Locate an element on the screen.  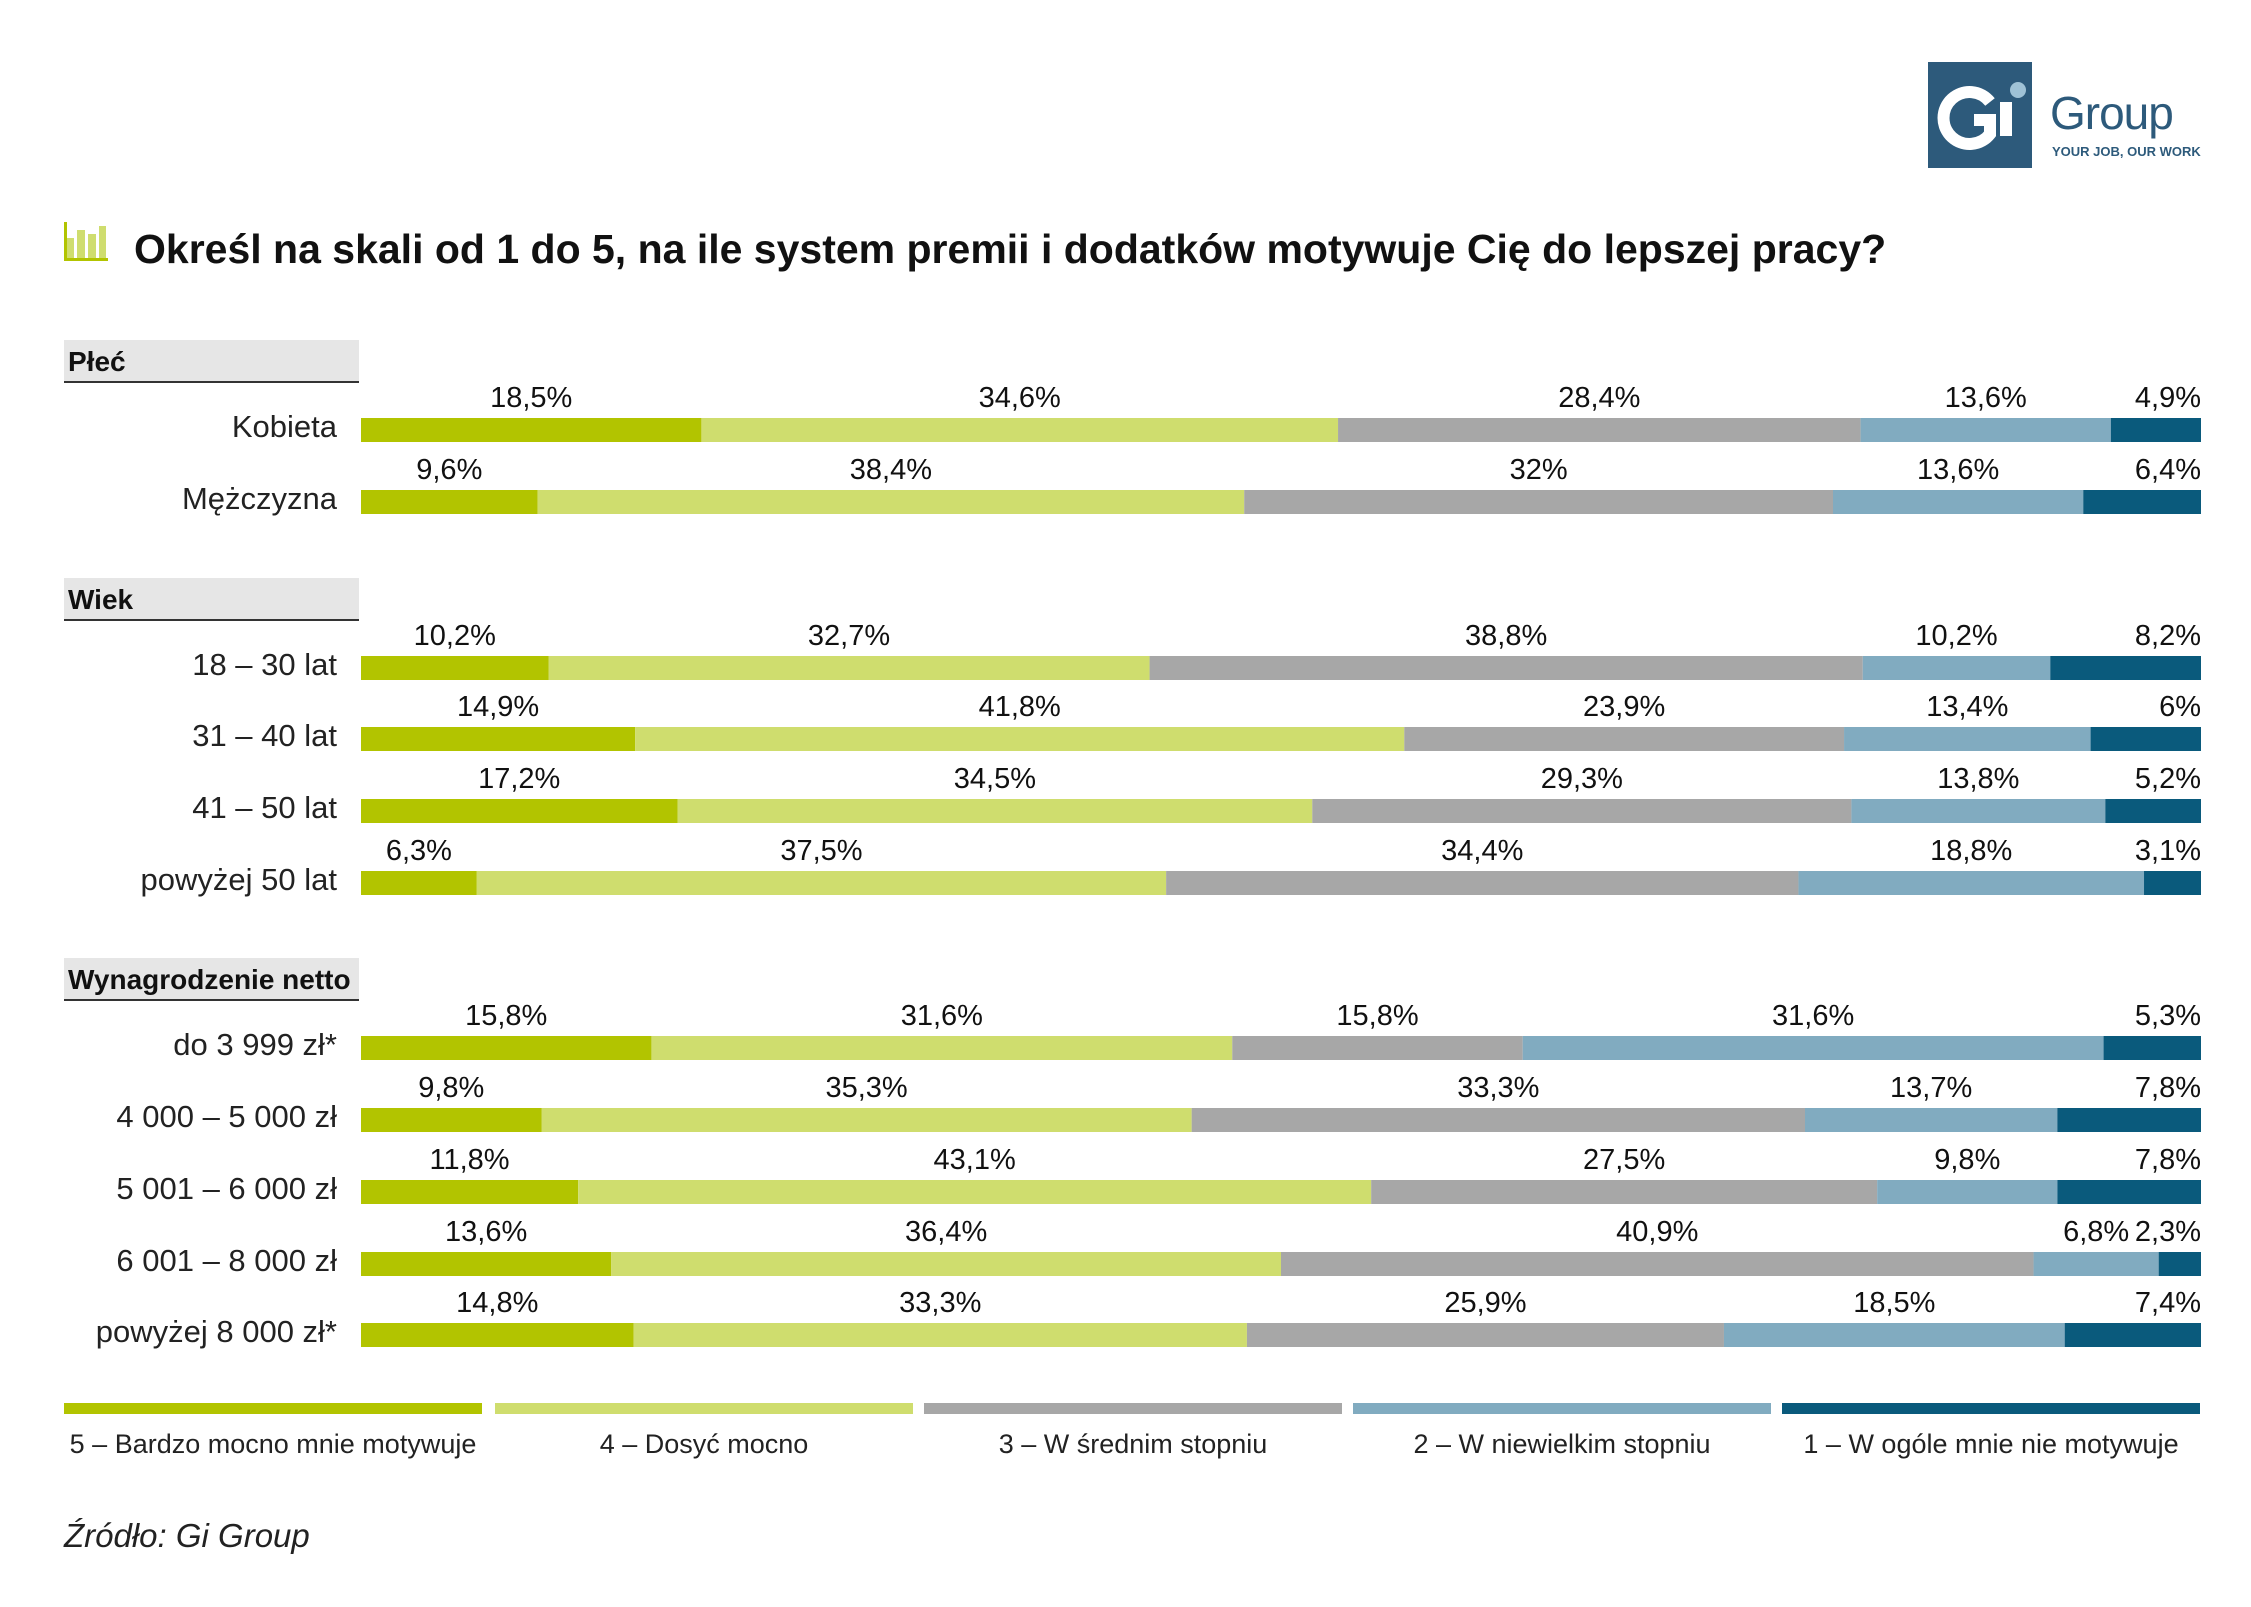
data-label: 34,4% is located at coordinates (1482, 851).